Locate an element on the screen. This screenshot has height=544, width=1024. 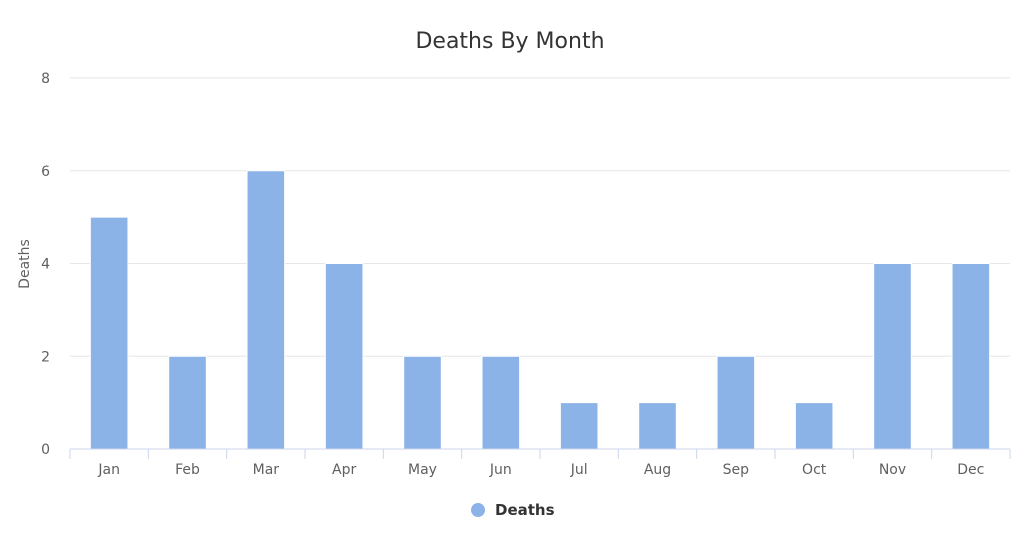
x-tick-label: Oct is located at coordinates (814, 470).